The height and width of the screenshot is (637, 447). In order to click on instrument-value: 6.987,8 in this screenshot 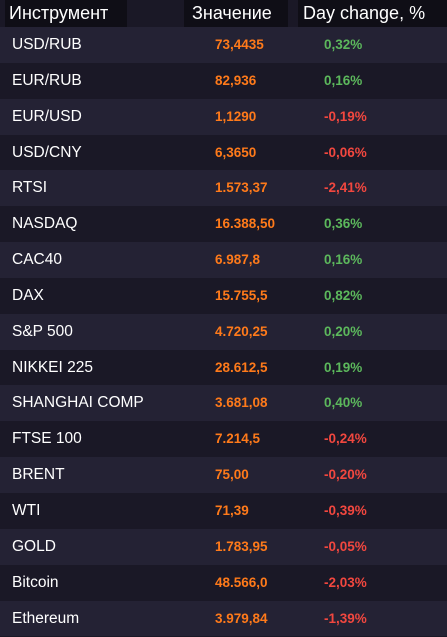, I will do `click(238, 260)`.